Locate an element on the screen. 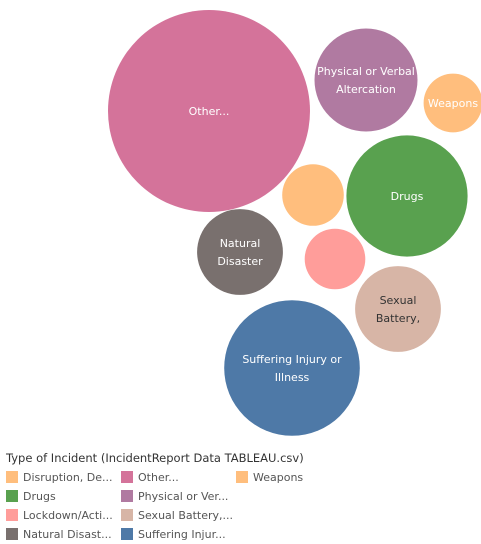  legend-item: Weapons is located at coordinates (293, 477).